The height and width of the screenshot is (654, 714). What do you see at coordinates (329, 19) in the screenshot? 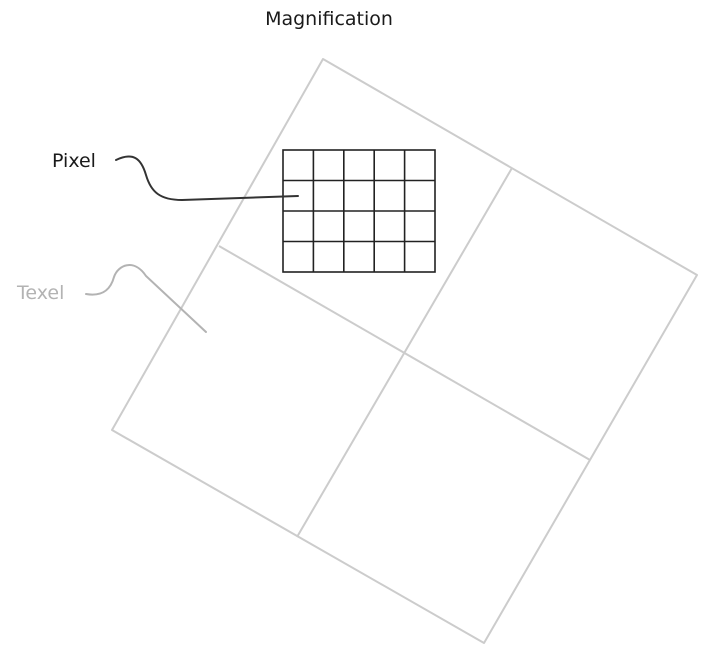
I see `diagram-title: Magnification` at bounding box center [329, 19].